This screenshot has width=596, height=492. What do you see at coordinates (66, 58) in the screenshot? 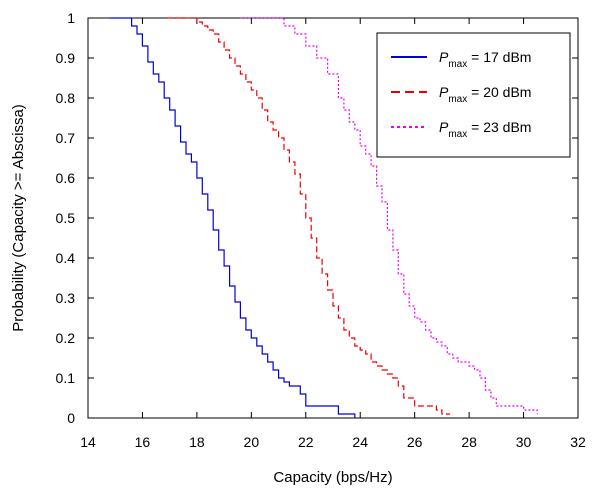
I see `y-tick-label: 0.9` at bounding box center [66, 58].